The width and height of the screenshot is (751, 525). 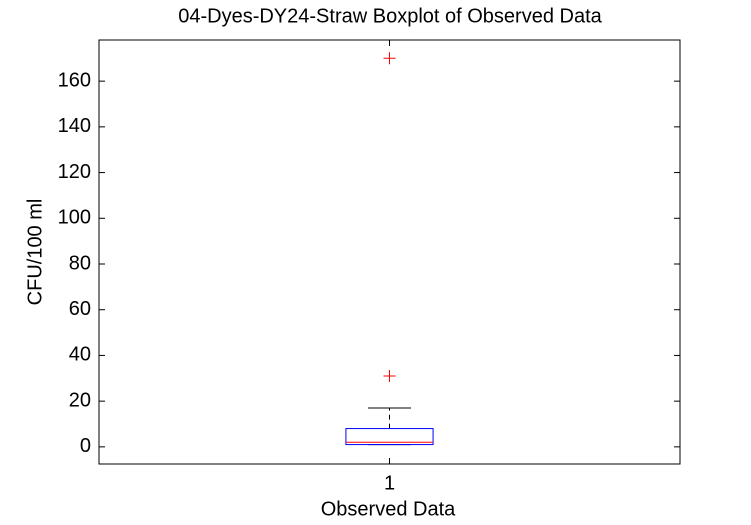 What do you see at coordinates (35, 252) in the screenshot?
I see `y-axis-label: CFU/100 ml` at bounding box center [35, 252].